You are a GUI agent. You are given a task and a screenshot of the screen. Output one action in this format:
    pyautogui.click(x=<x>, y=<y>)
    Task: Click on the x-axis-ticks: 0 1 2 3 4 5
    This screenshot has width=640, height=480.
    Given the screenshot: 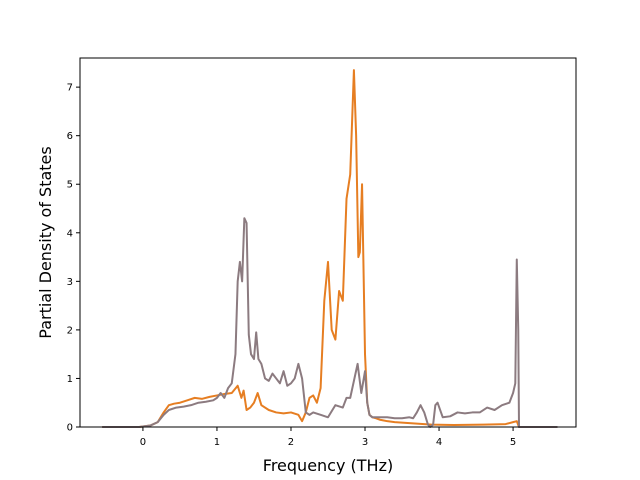 What is the action you would take?
    pyautogui.click(x=328, y=437)
    